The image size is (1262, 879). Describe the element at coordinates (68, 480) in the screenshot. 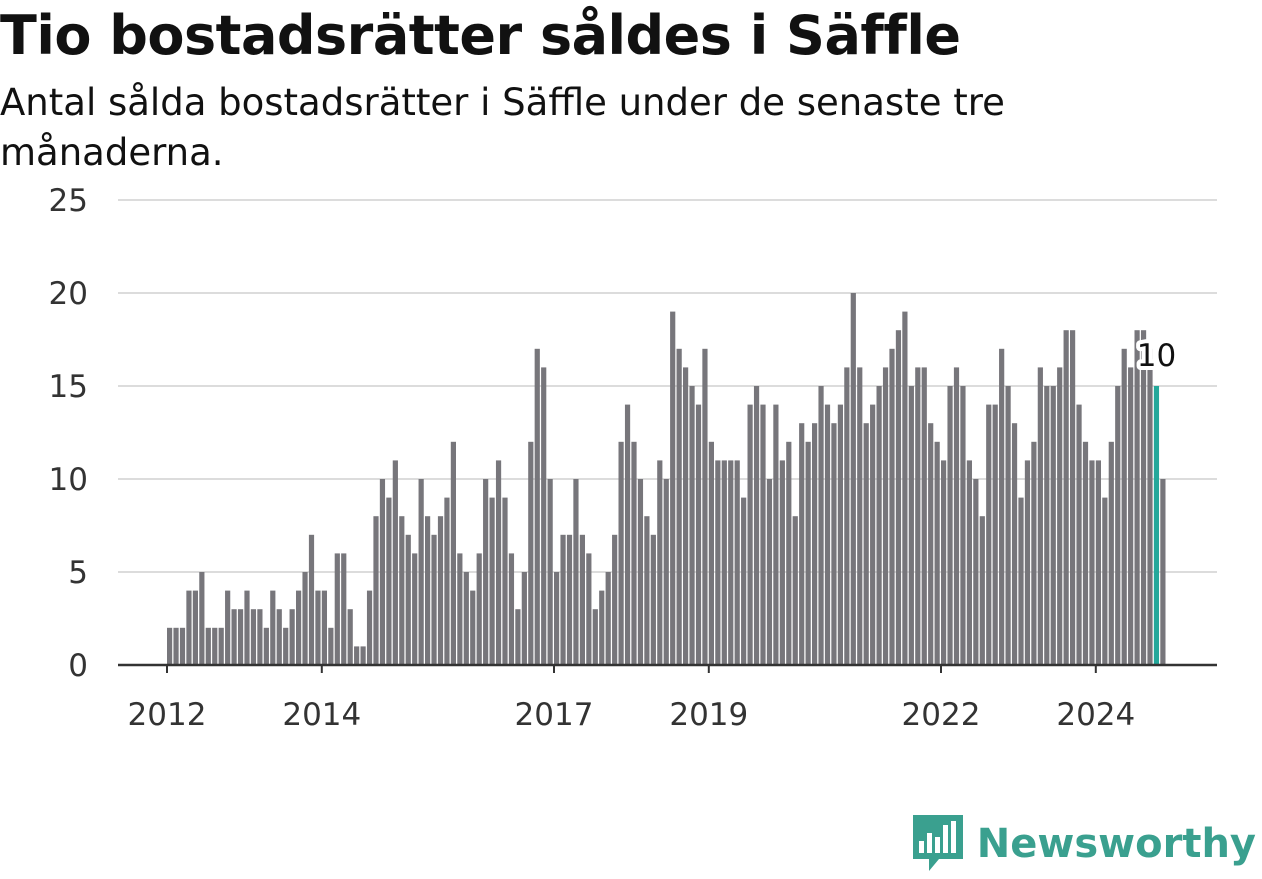

I see `y-tick-label: 10` at that location.